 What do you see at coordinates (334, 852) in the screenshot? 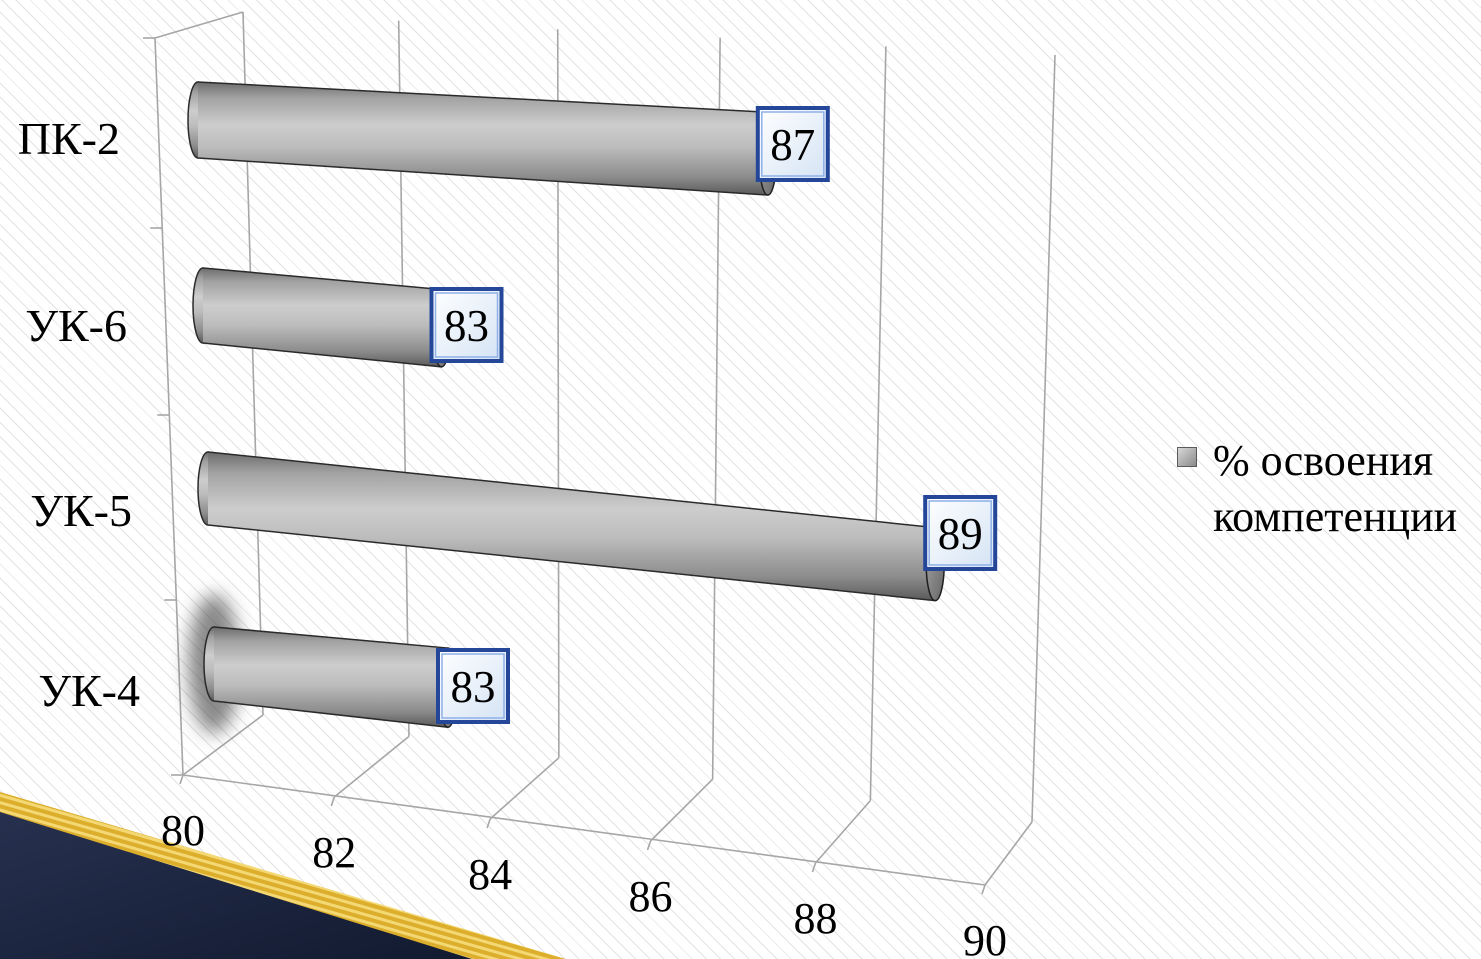
I see `x-tick-label-1: 82` at bounding box center [334, 852].